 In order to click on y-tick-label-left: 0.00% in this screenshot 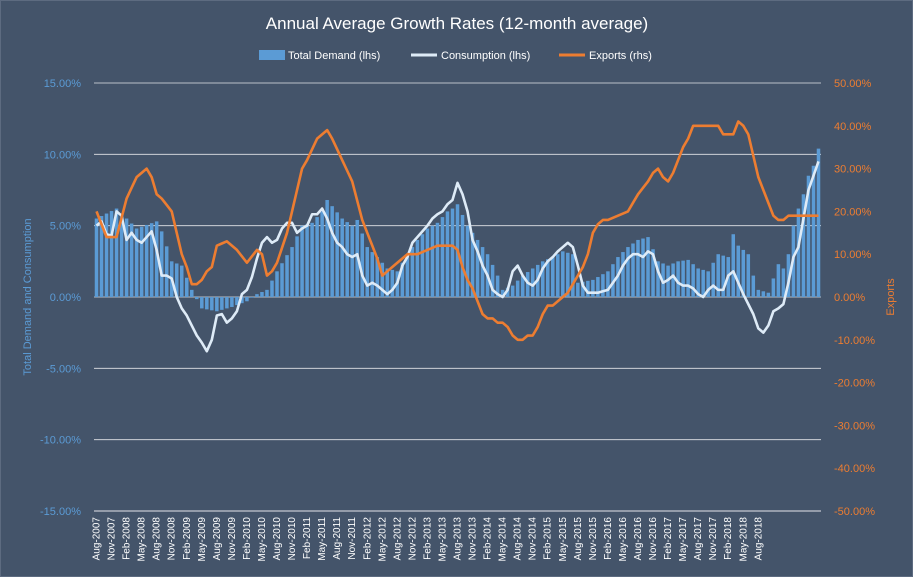, I will do `click(65, 298)`.